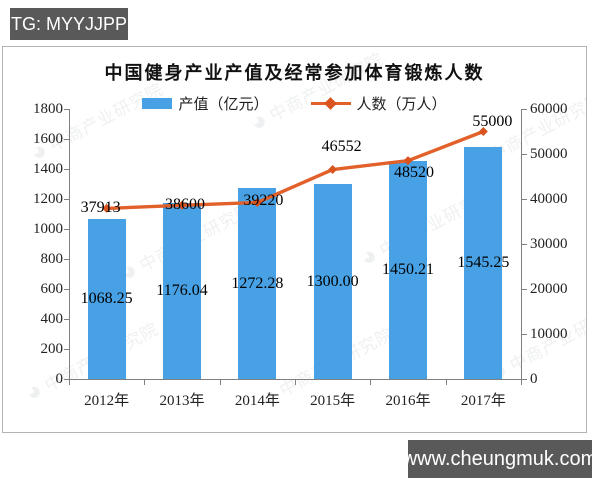  What do you see at coordinates (534, 379) in the screenshot?
I see `right-axis-tick-label: 0` at bounding box center [534, 379].